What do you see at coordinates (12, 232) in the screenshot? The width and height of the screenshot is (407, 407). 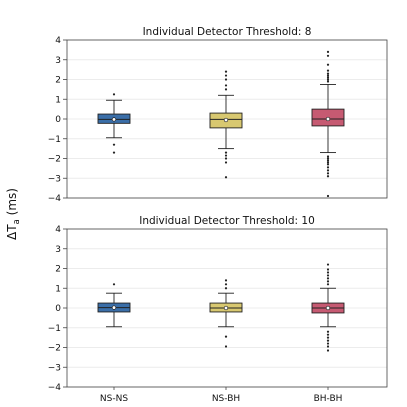 I see `y-axis-label-main: ΔT` at bounding box center [12, 232].